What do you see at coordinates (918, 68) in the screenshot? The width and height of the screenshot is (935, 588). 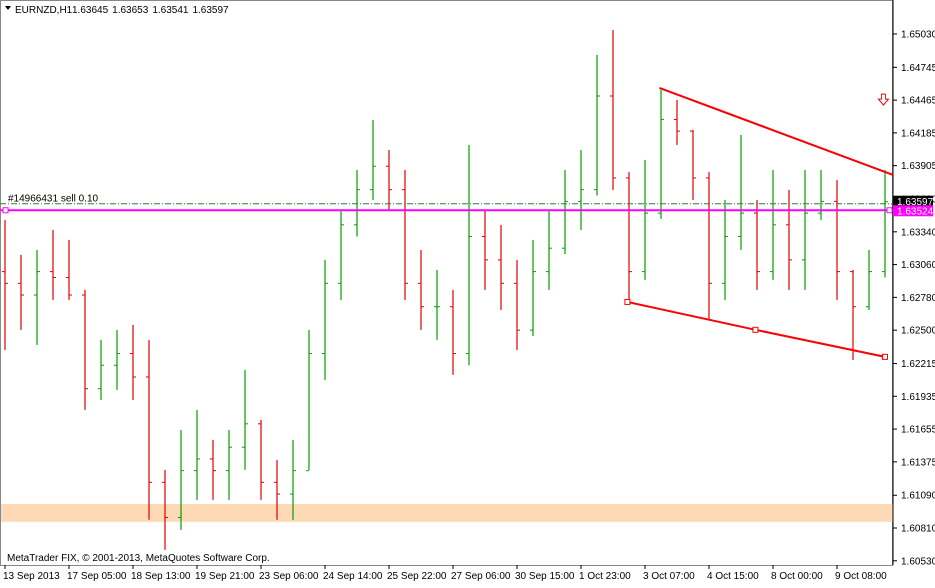 I see `y-tick-label: 1.64745` at bounding box center [918, 68].